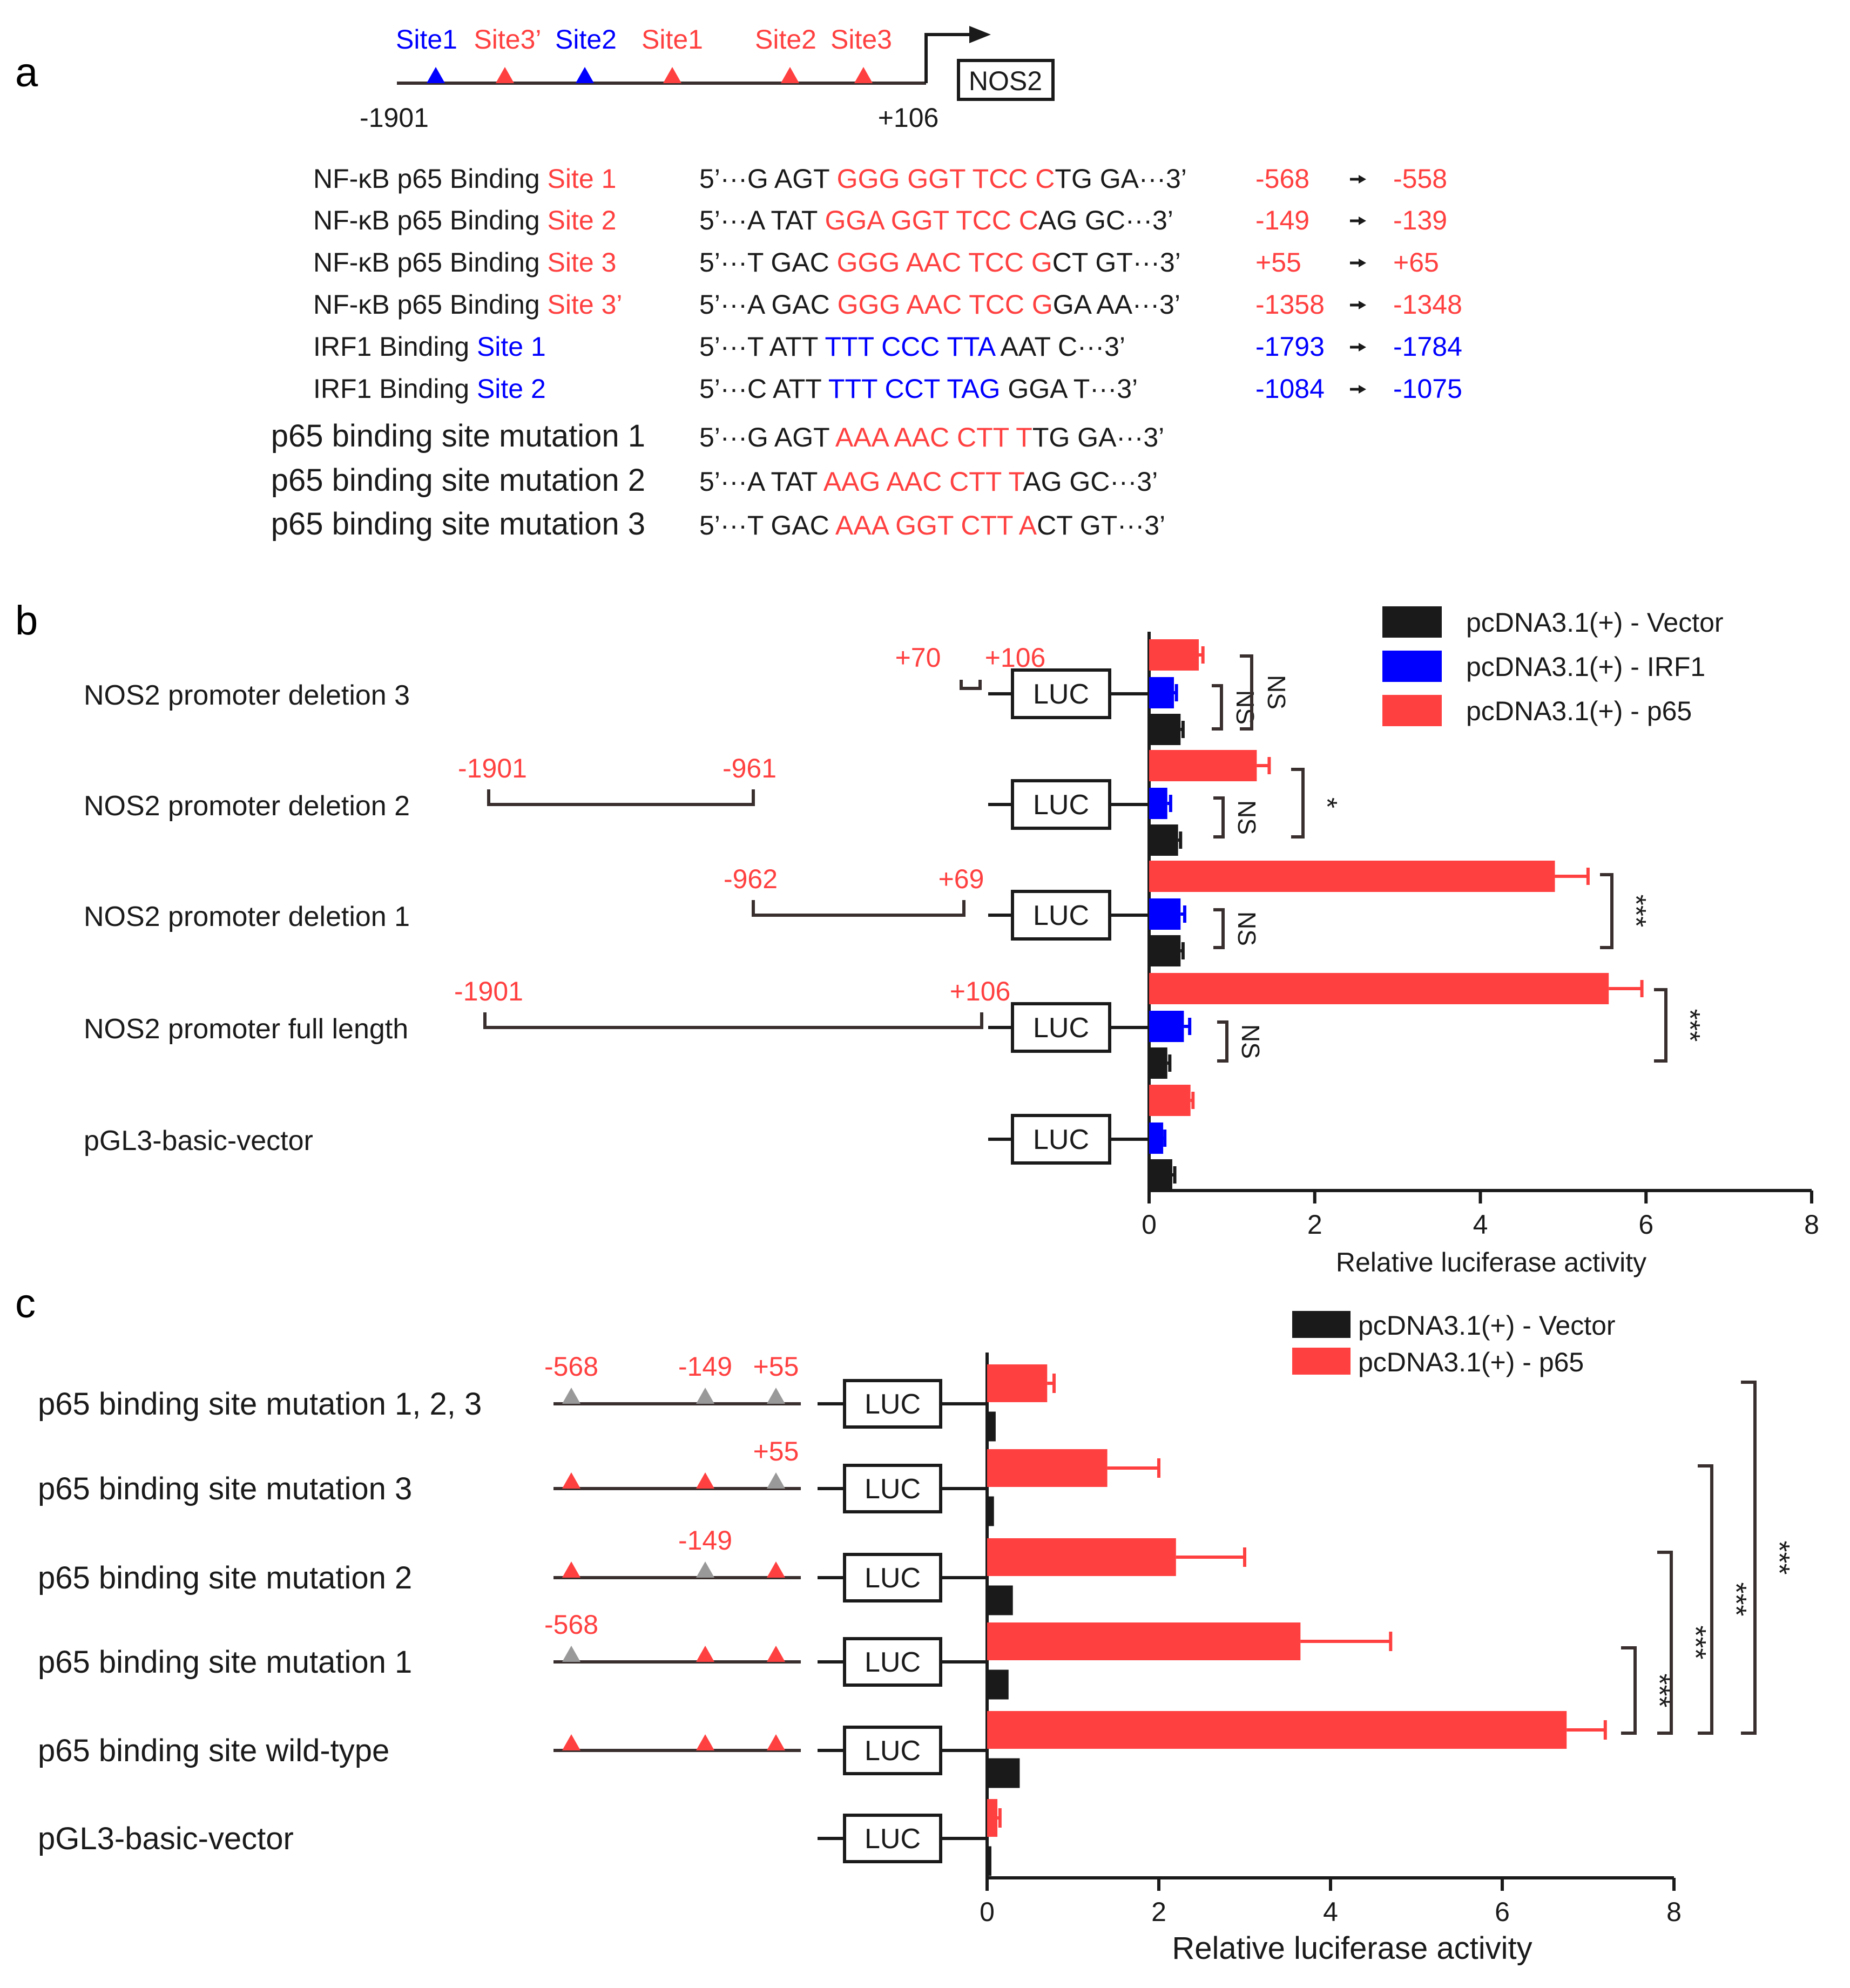  What do you see at coordinates (489, 991) in the screenshot?
I see `segment-start-label: -1901` at bounding box center [489, 991].